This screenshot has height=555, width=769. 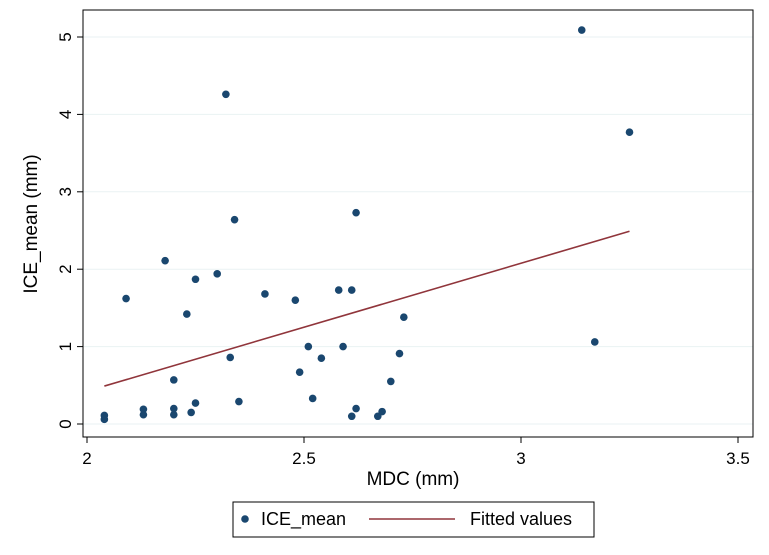 I want to click on x-tick-label-1: 2.5, so click(x=304, y=458).